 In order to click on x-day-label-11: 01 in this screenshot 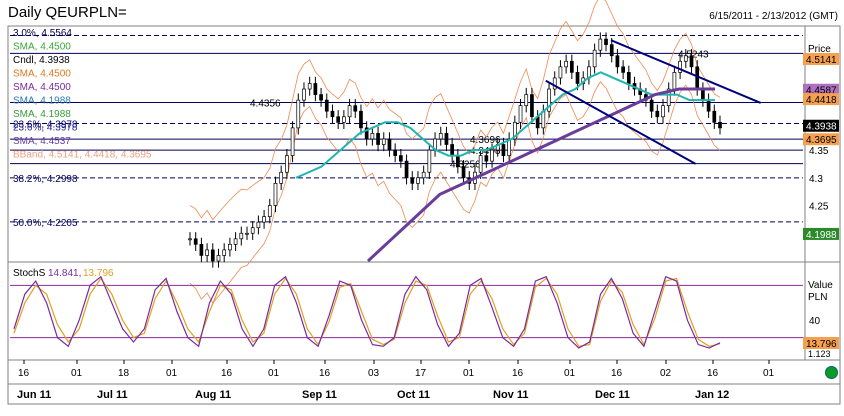, I will do `click(570, 373)`.